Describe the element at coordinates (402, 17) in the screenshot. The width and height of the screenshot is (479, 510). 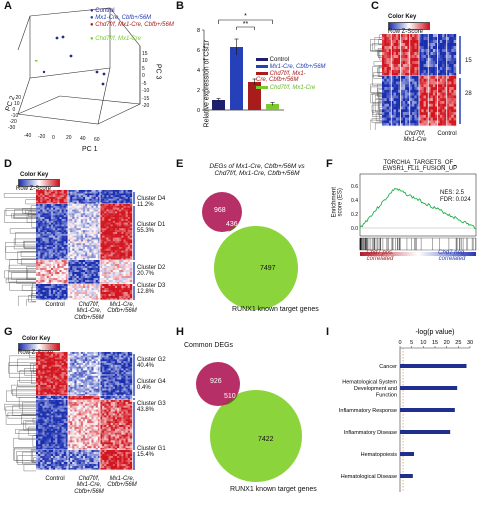
I see `heatmap-c-key-title: Color Key` at that location.